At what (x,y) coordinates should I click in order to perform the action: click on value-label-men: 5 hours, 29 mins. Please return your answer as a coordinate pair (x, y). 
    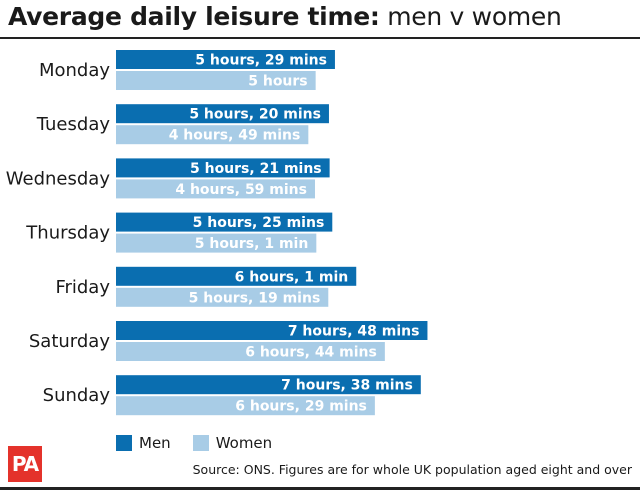
    Looking at the image, I should click on (261, 61).